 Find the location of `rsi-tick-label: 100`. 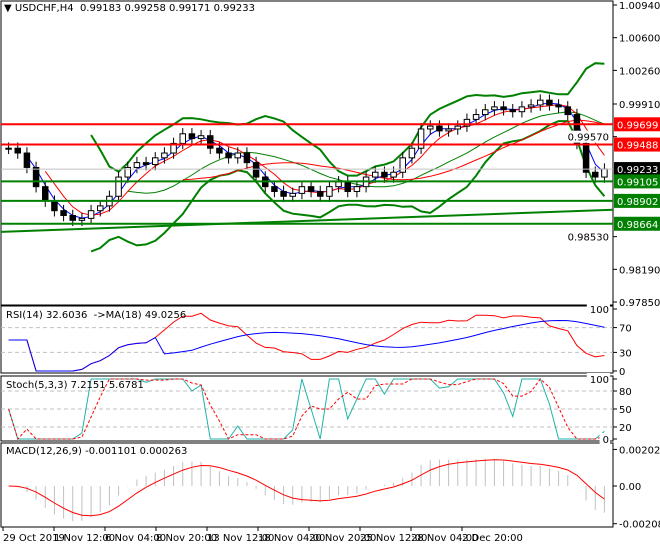

rsi-tick-label: 100 is located at coordinates (599, 310).